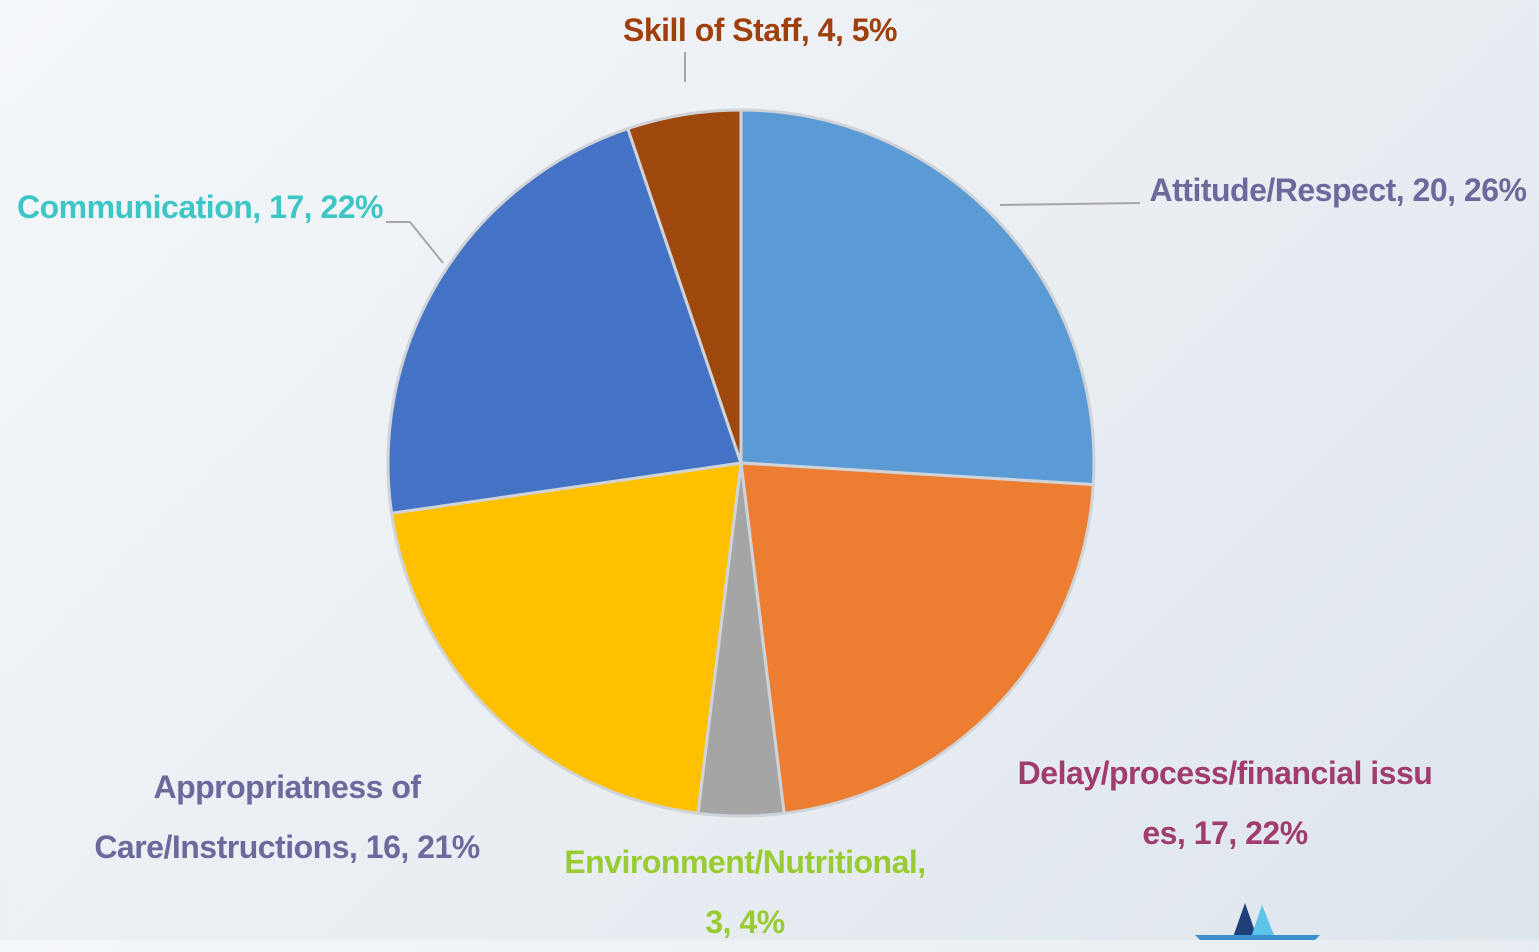  I want to click on logo, so click(1257, 921).